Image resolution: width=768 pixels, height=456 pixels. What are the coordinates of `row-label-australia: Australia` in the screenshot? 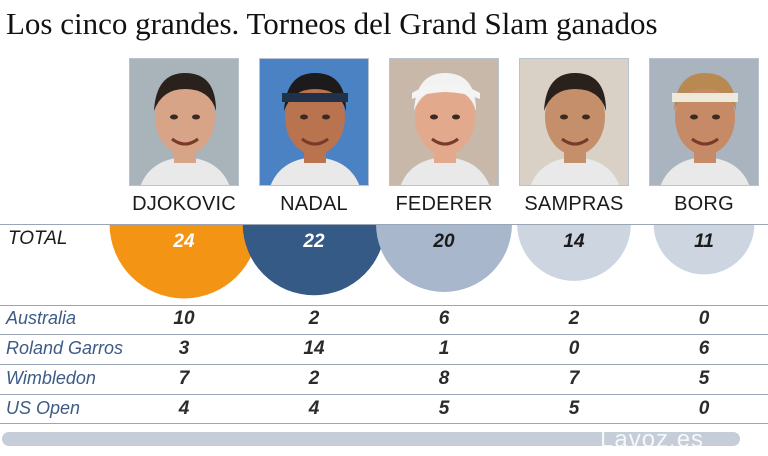 It's located at (41, 318).